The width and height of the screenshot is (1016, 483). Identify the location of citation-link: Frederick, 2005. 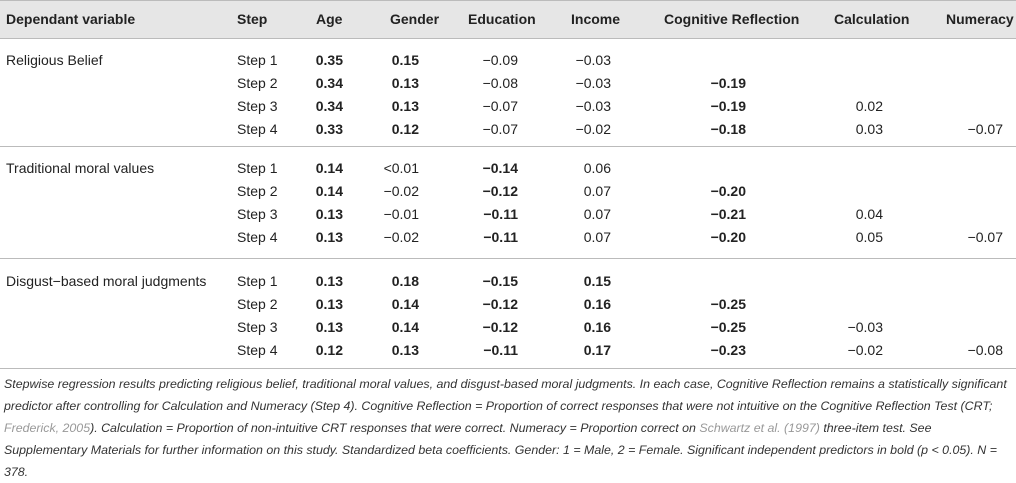
(47, 428).